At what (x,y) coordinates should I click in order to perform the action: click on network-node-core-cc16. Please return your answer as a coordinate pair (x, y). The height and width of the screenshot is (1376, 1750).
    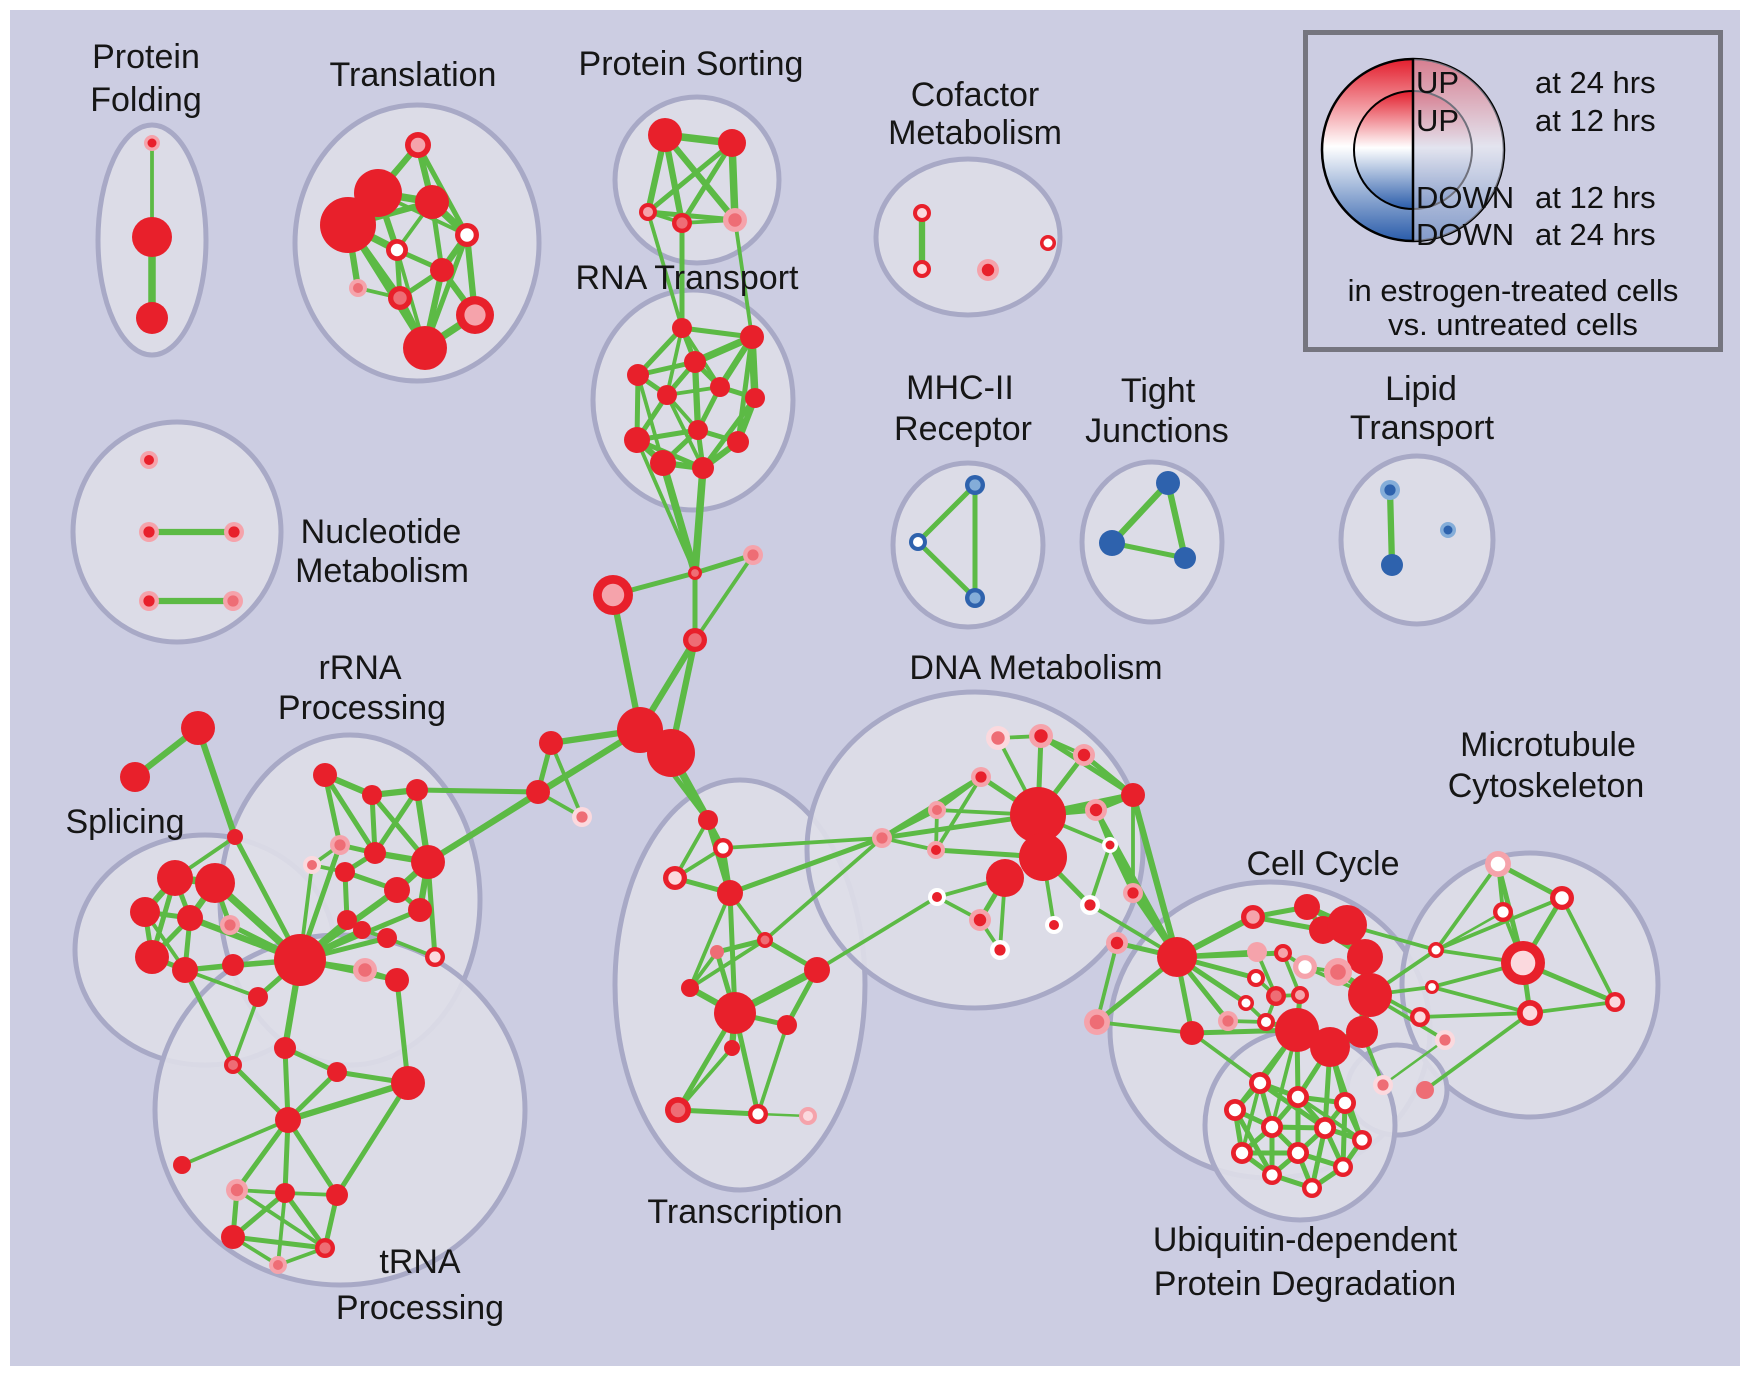
    Looking at the image, I should click on (1276, 996).